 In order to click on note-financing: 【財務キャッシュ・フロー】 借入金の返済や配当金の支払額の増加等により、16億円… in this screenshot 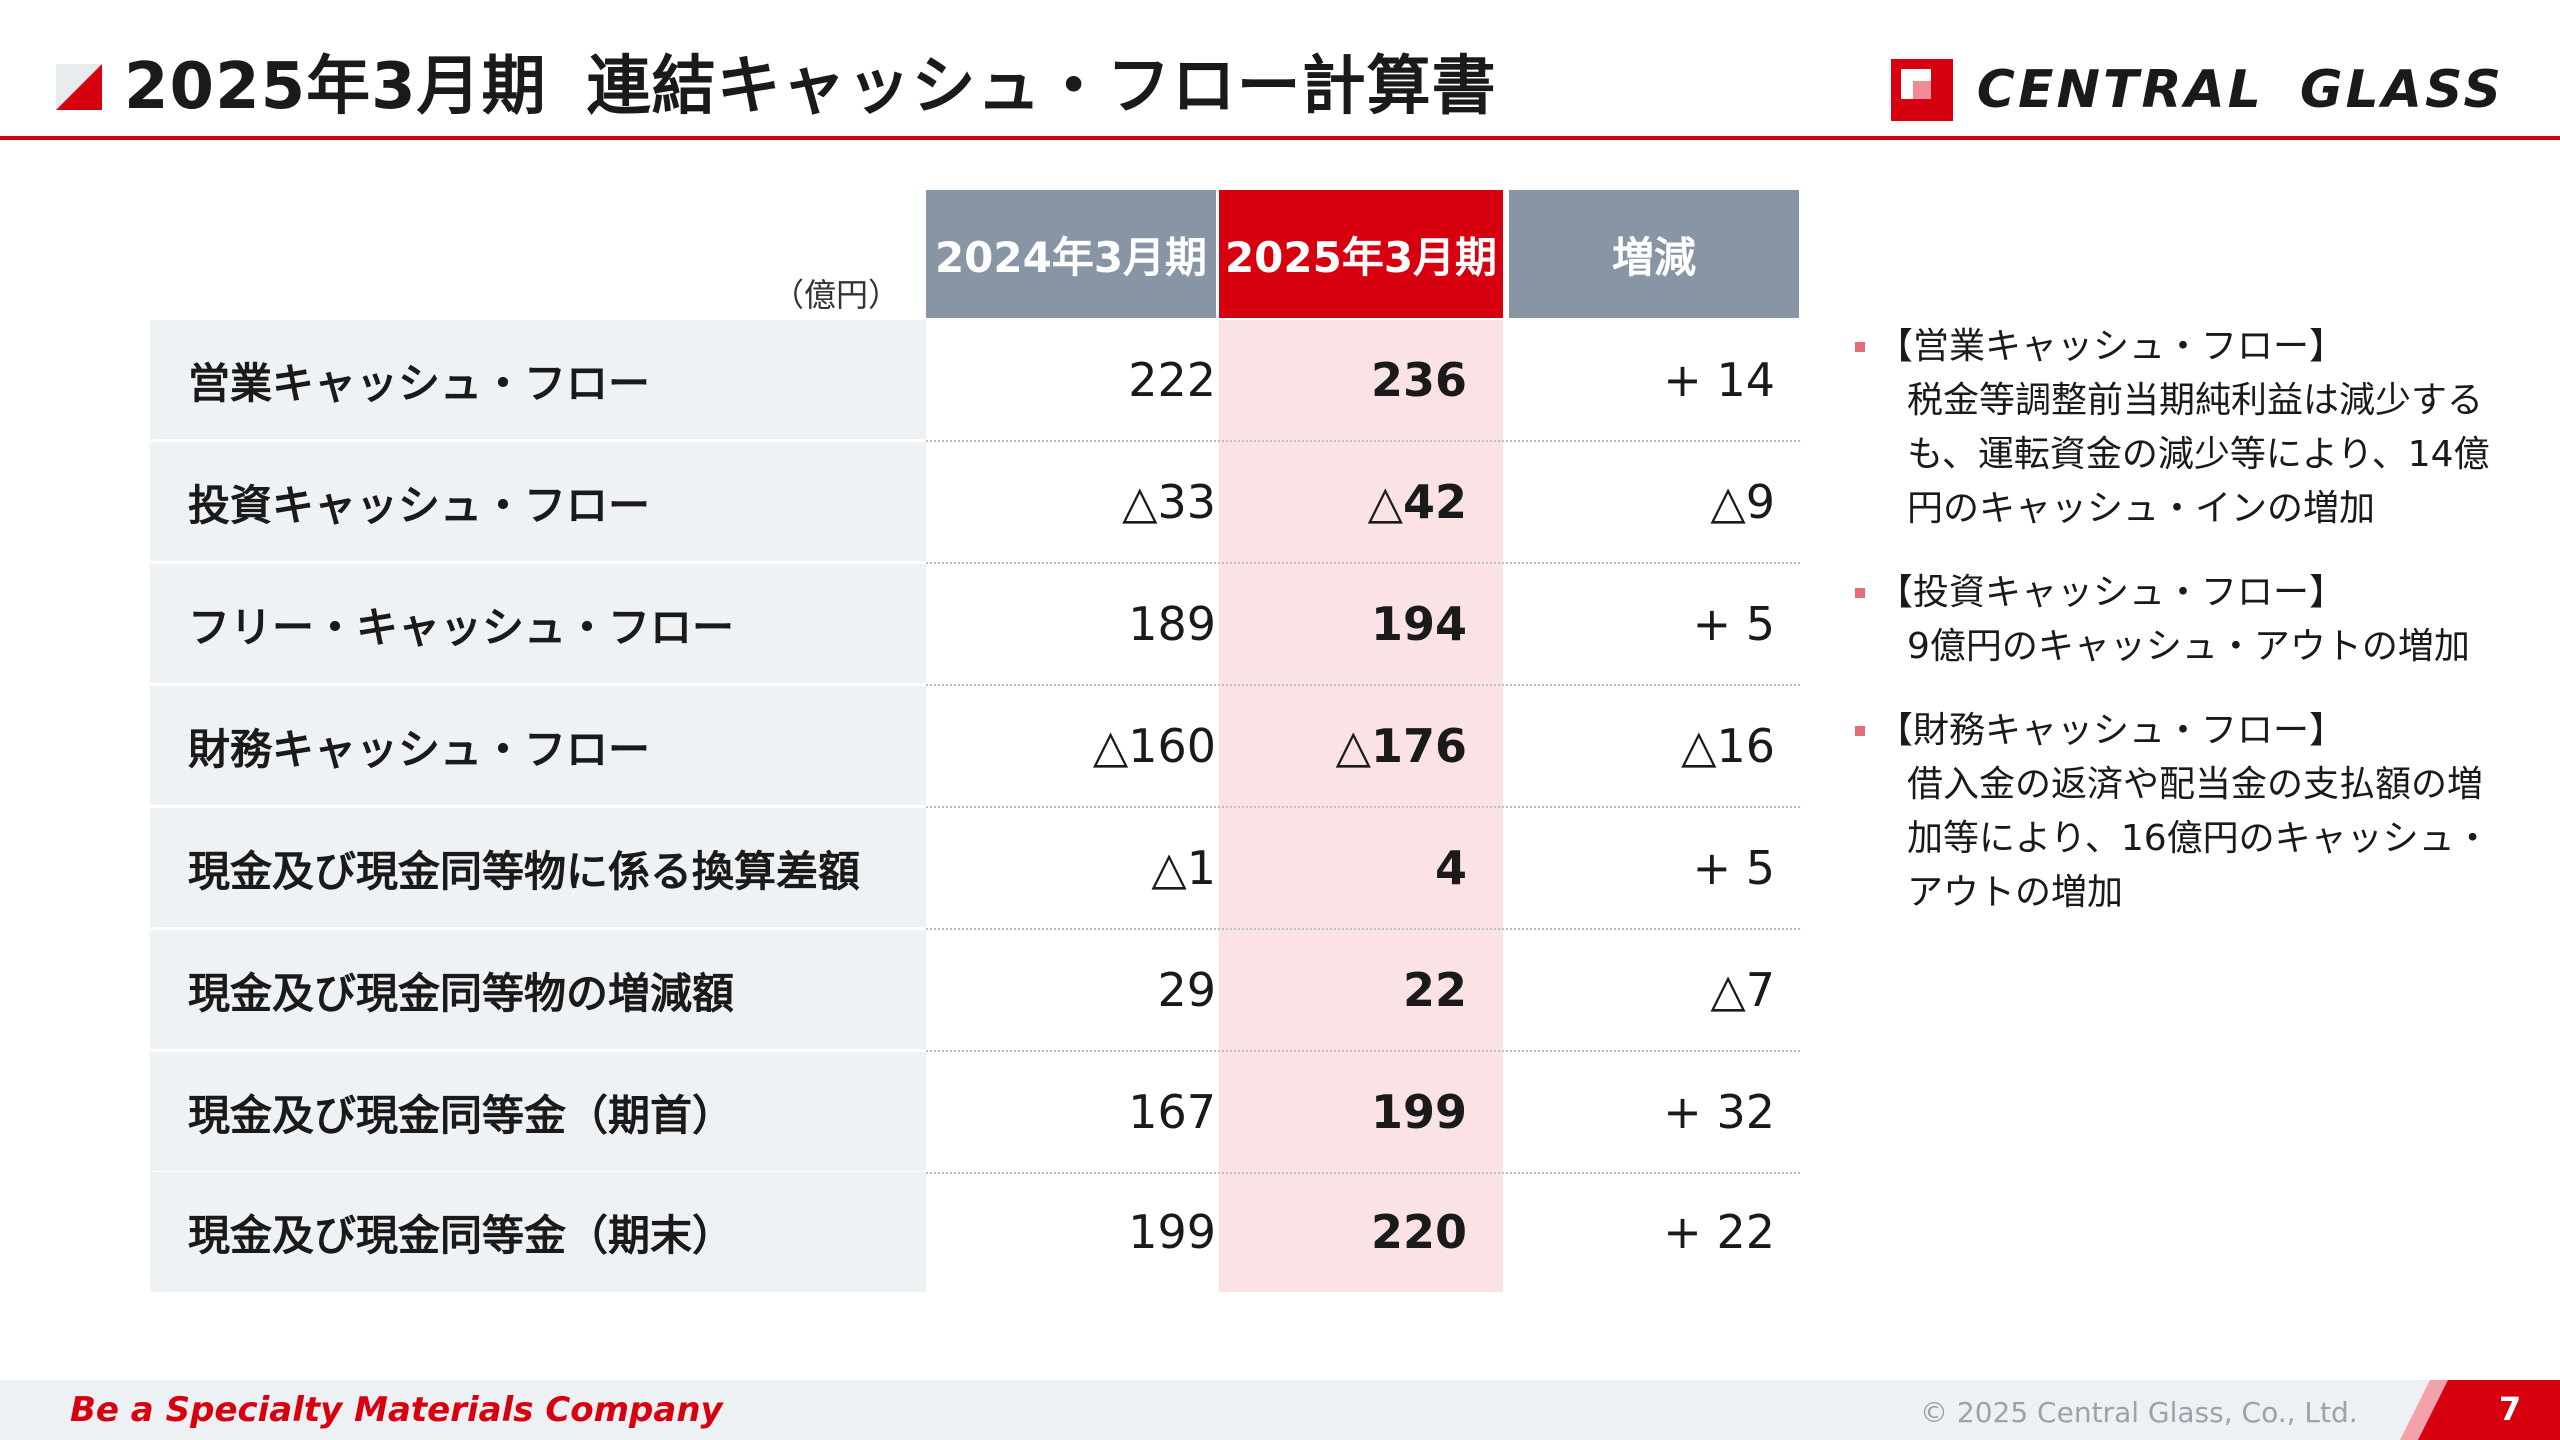, I will do `click(2185, 812)`.